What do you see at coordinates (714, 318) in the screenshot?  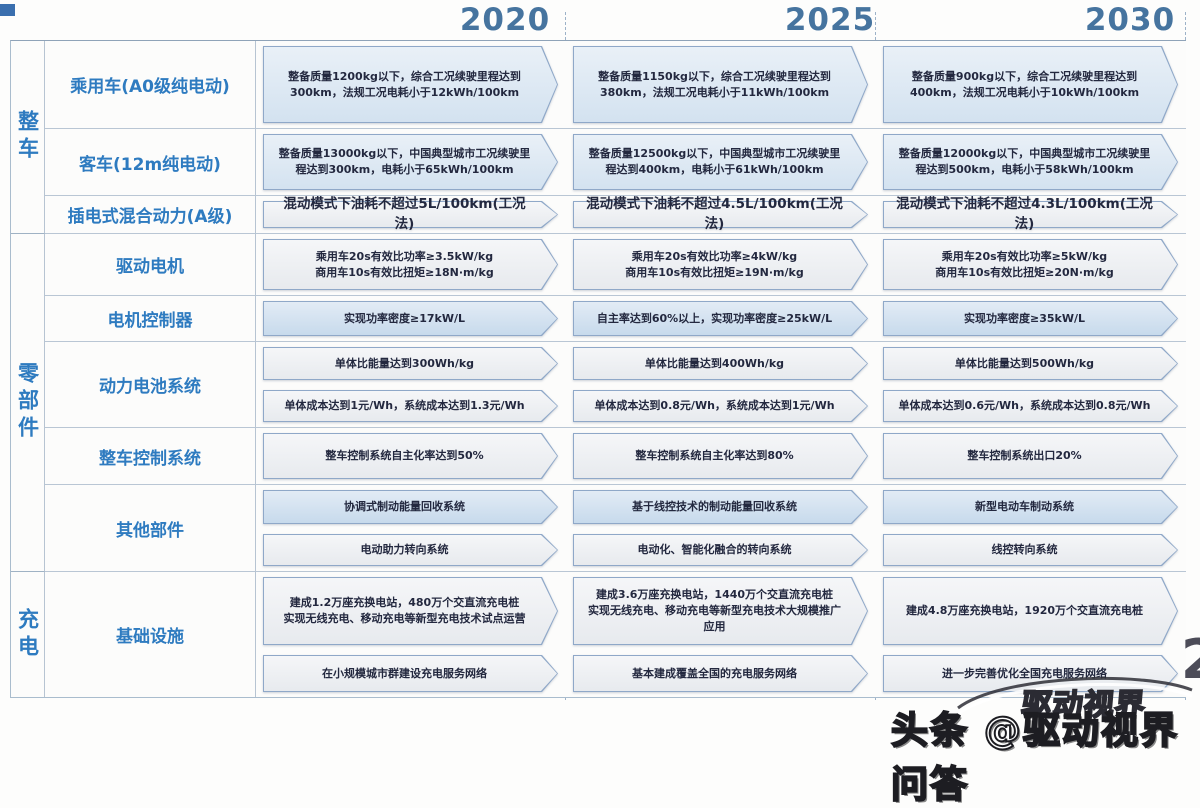 I see `cell-text: 自主率达到60%以上，实现功率密度≥25kW/L` at bounding box center [714, 318].